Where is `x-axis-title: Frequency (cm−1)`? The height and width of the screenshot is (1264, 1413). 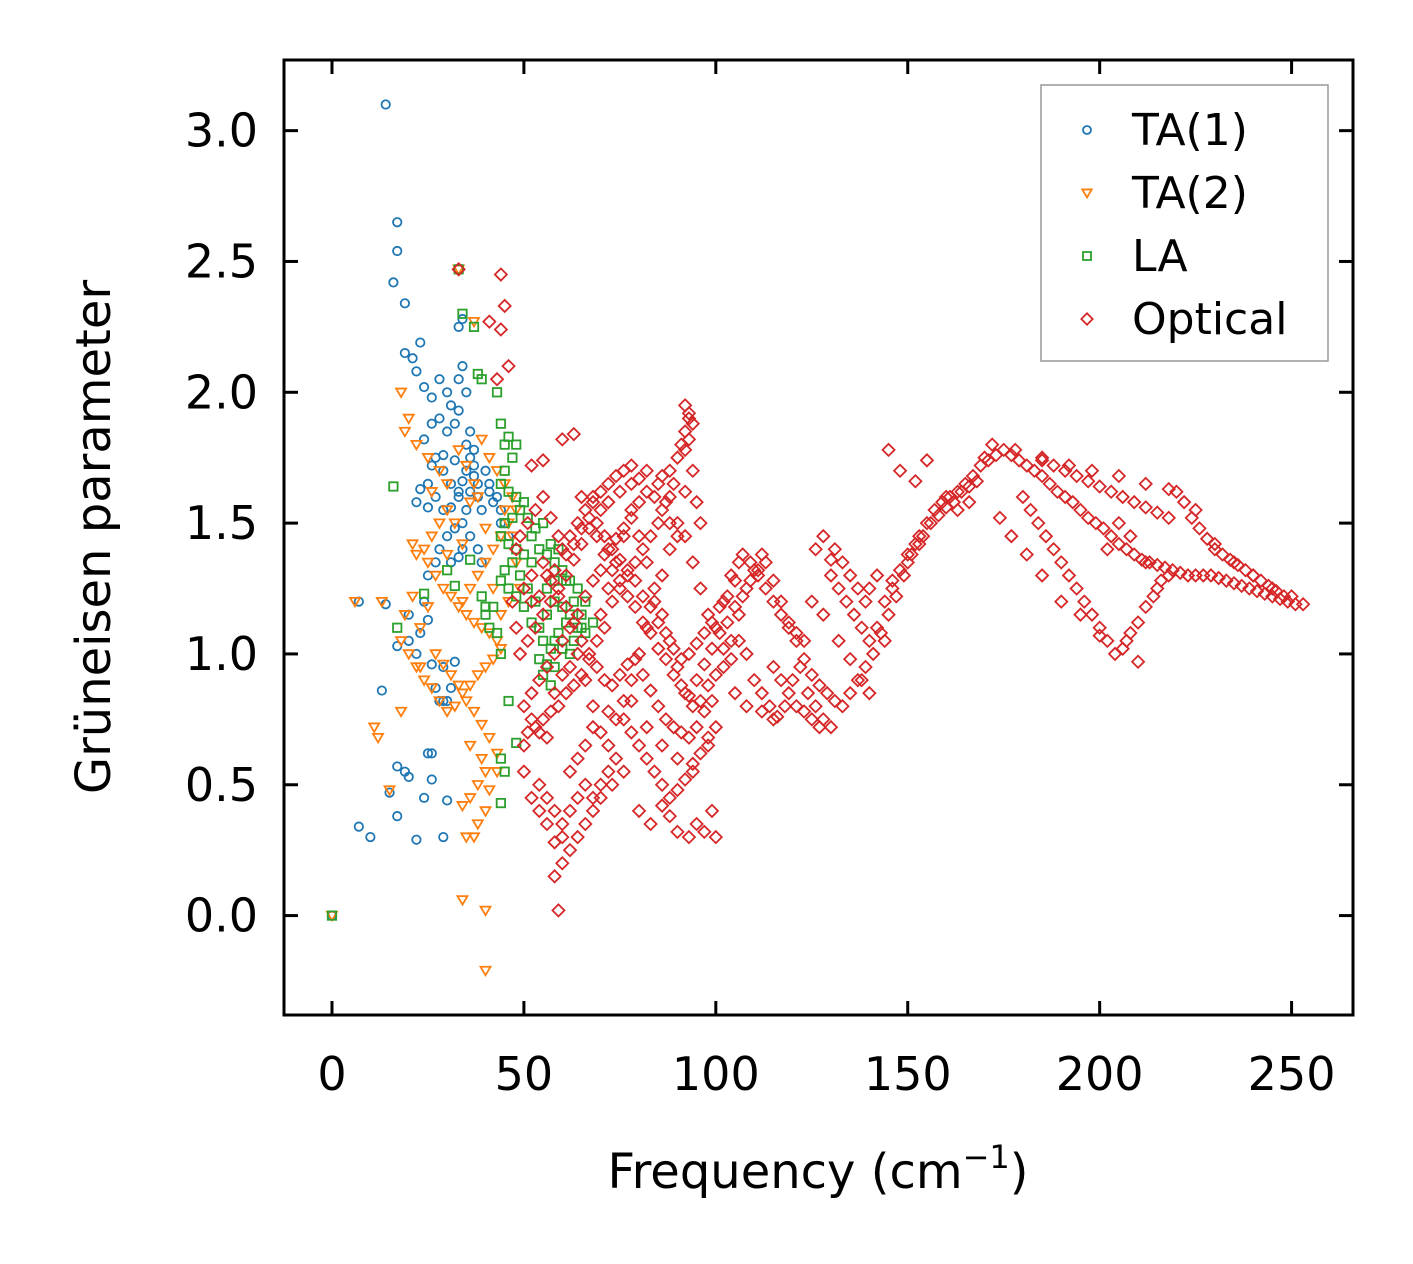 x-axis-title: Frequency (cm−1) is located at coordinates (817, 1169).